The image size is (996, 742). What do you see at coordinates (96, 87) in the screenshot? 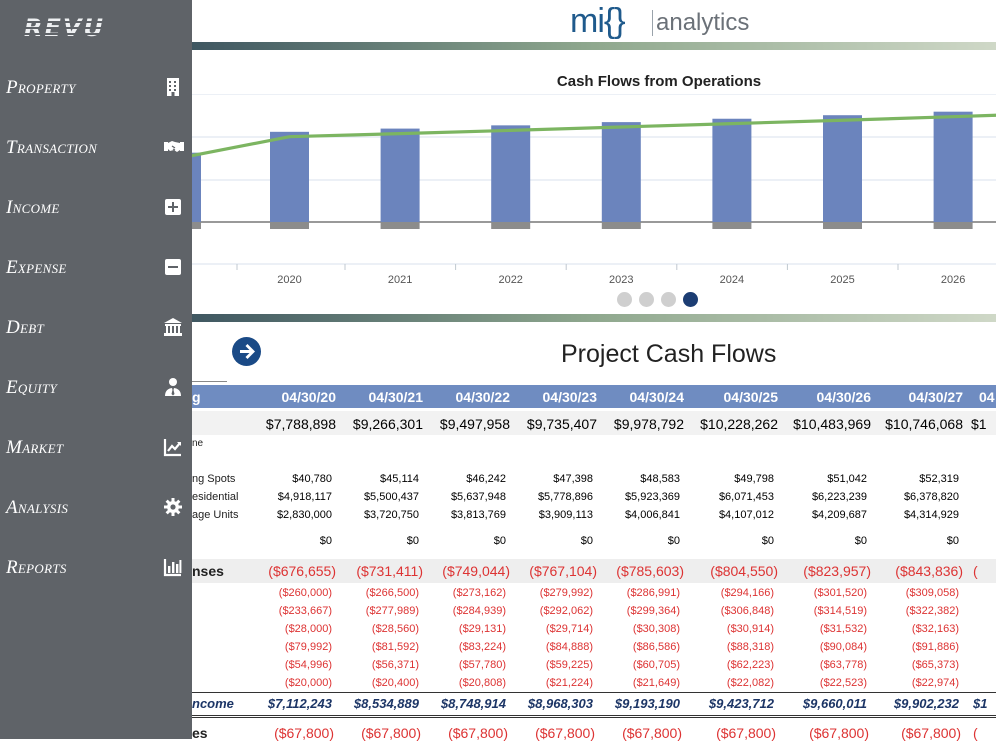
I see `sidebar-item-property: Property` at bounding box center [96, 87].